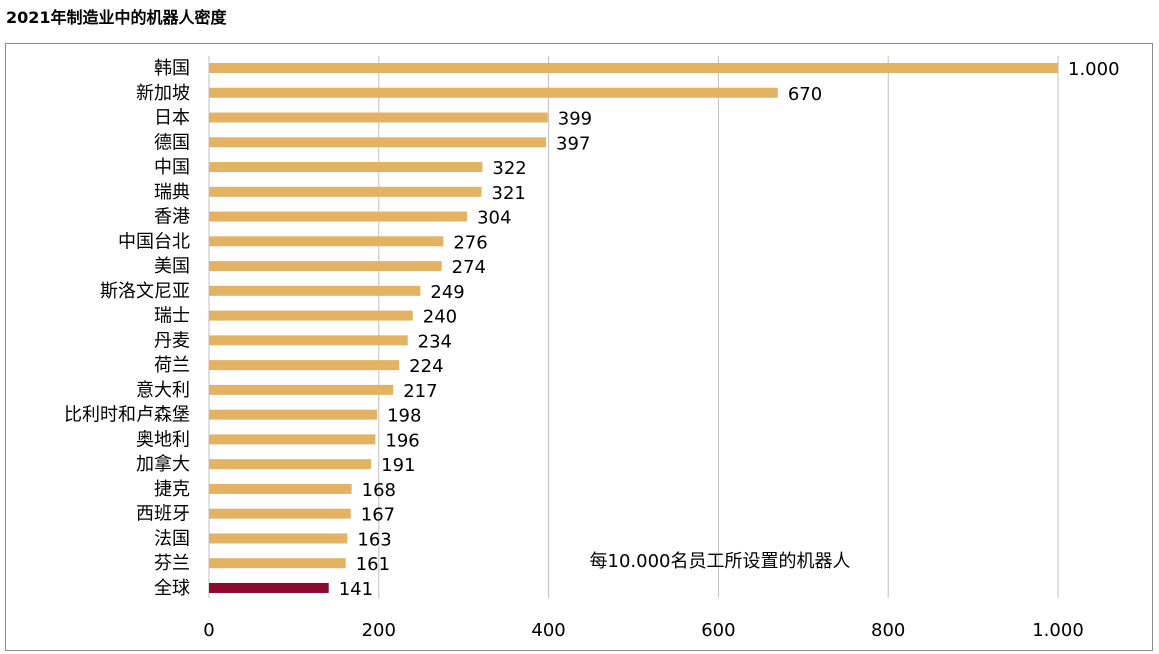  I want to click on value-label: 276, so click(470, 242).